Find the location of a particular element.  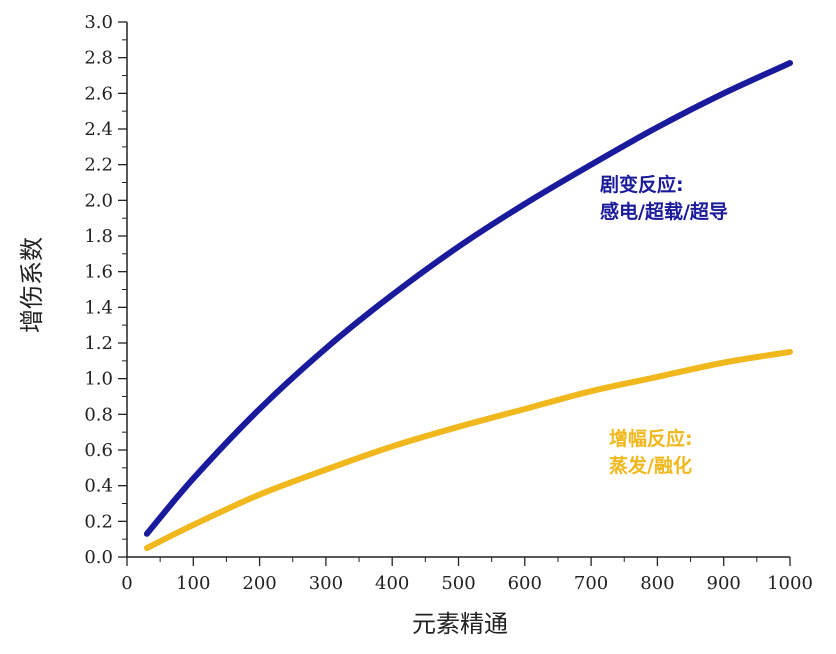

y-axis-title: 增伤系数 is located at coordinates (32, 285).